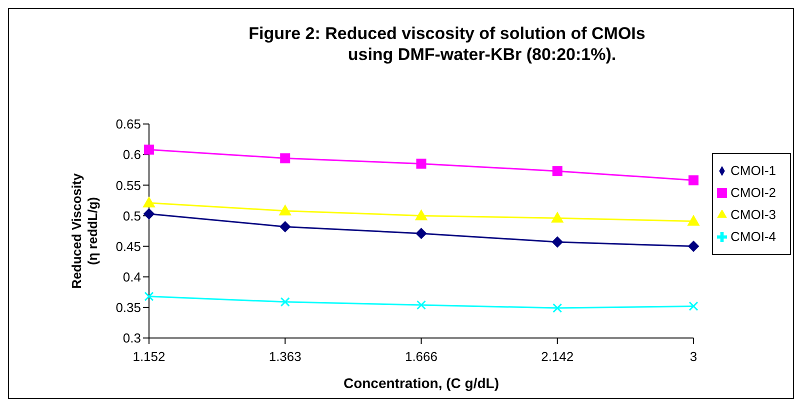  I want to click on legend-label: CMOI-4, so click(753, 236).